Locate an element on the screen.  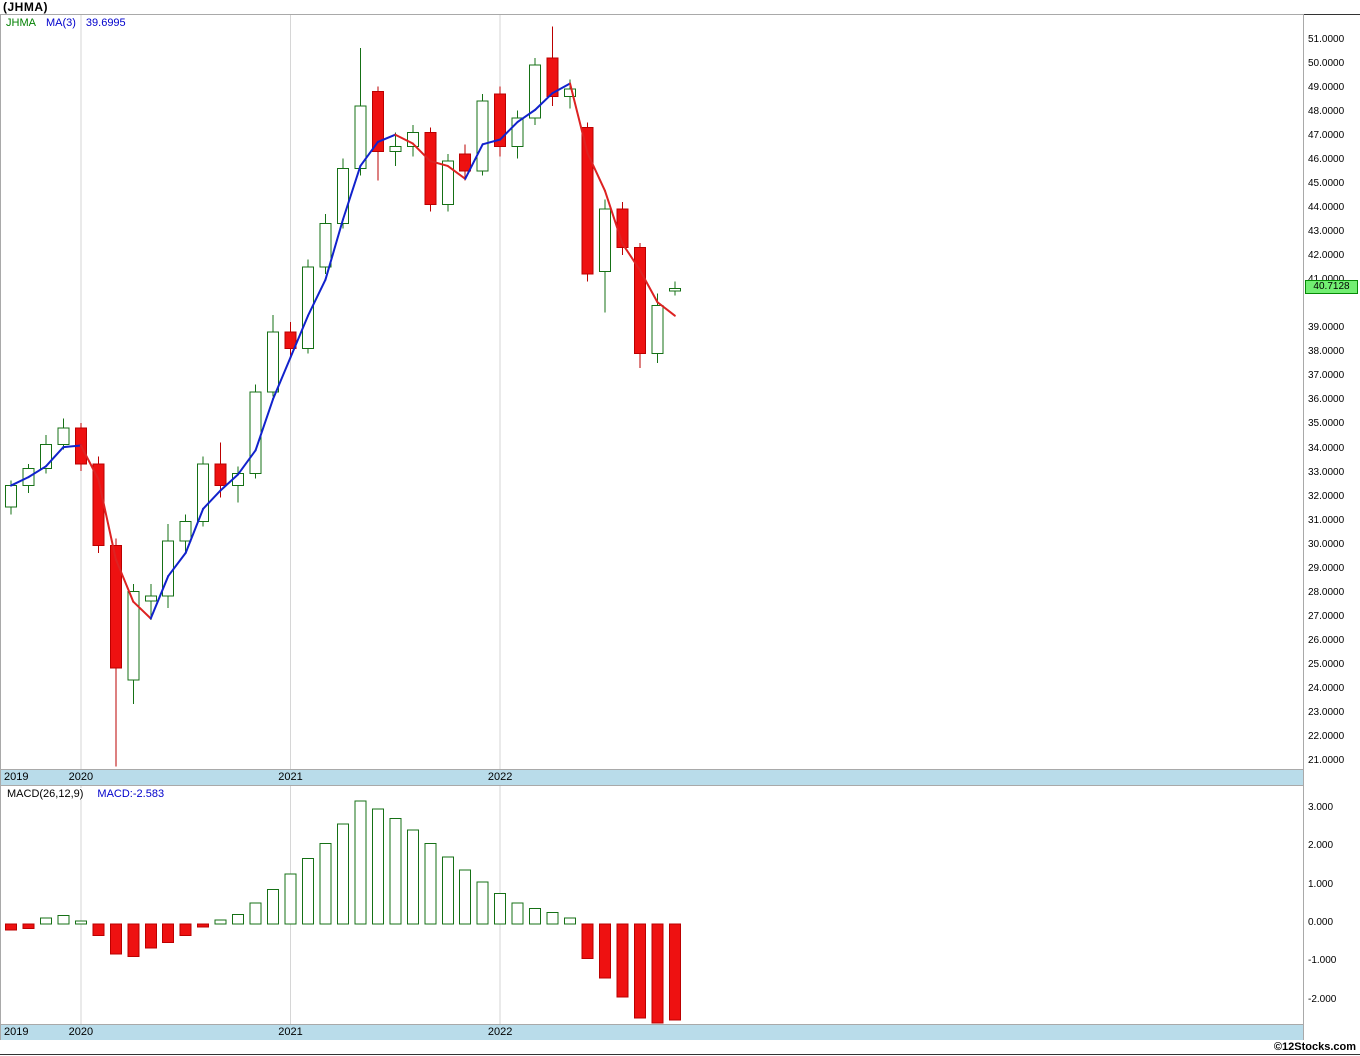
legend-symbol: JHMA is located at coordinates (21, 23).